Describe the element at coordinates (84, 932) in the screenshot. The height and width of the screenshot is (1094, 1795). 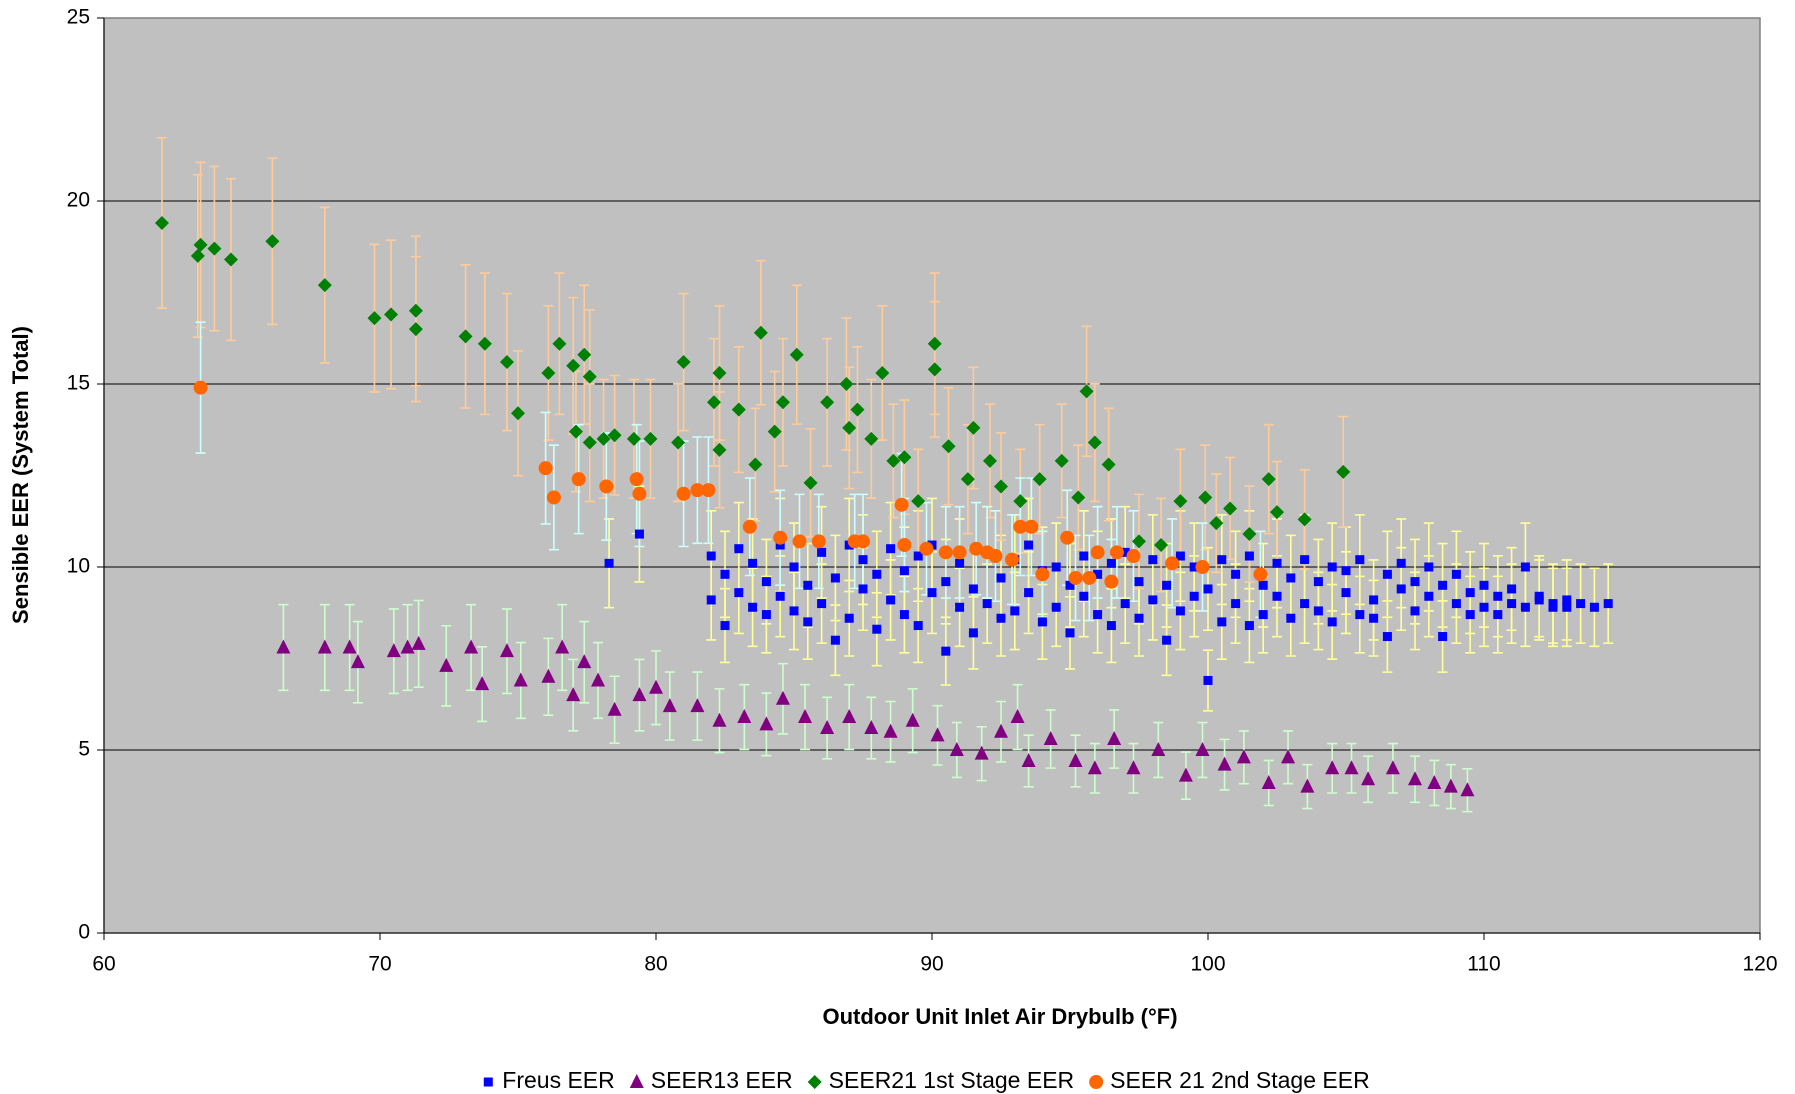
I see `y-tick-label: 0` at that location.